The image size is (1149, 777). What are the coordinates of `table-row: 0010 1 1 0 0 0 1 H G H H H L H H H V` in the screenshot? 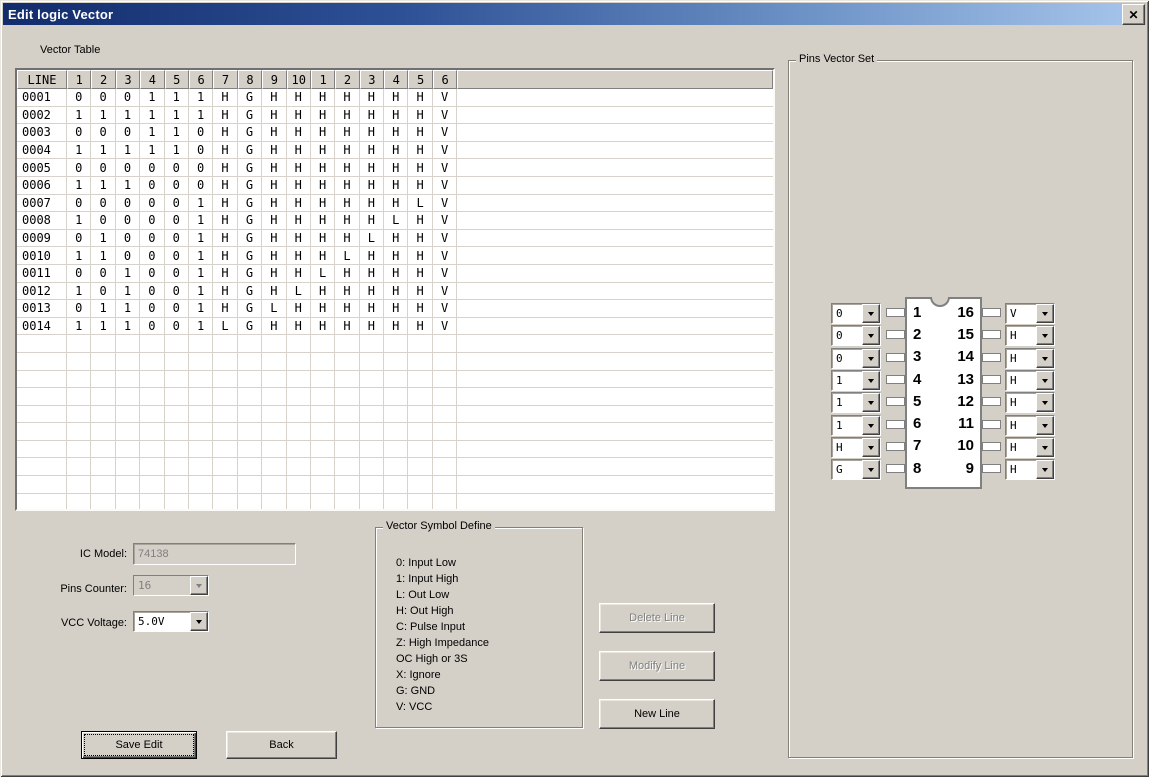 It's located at (395, 256).